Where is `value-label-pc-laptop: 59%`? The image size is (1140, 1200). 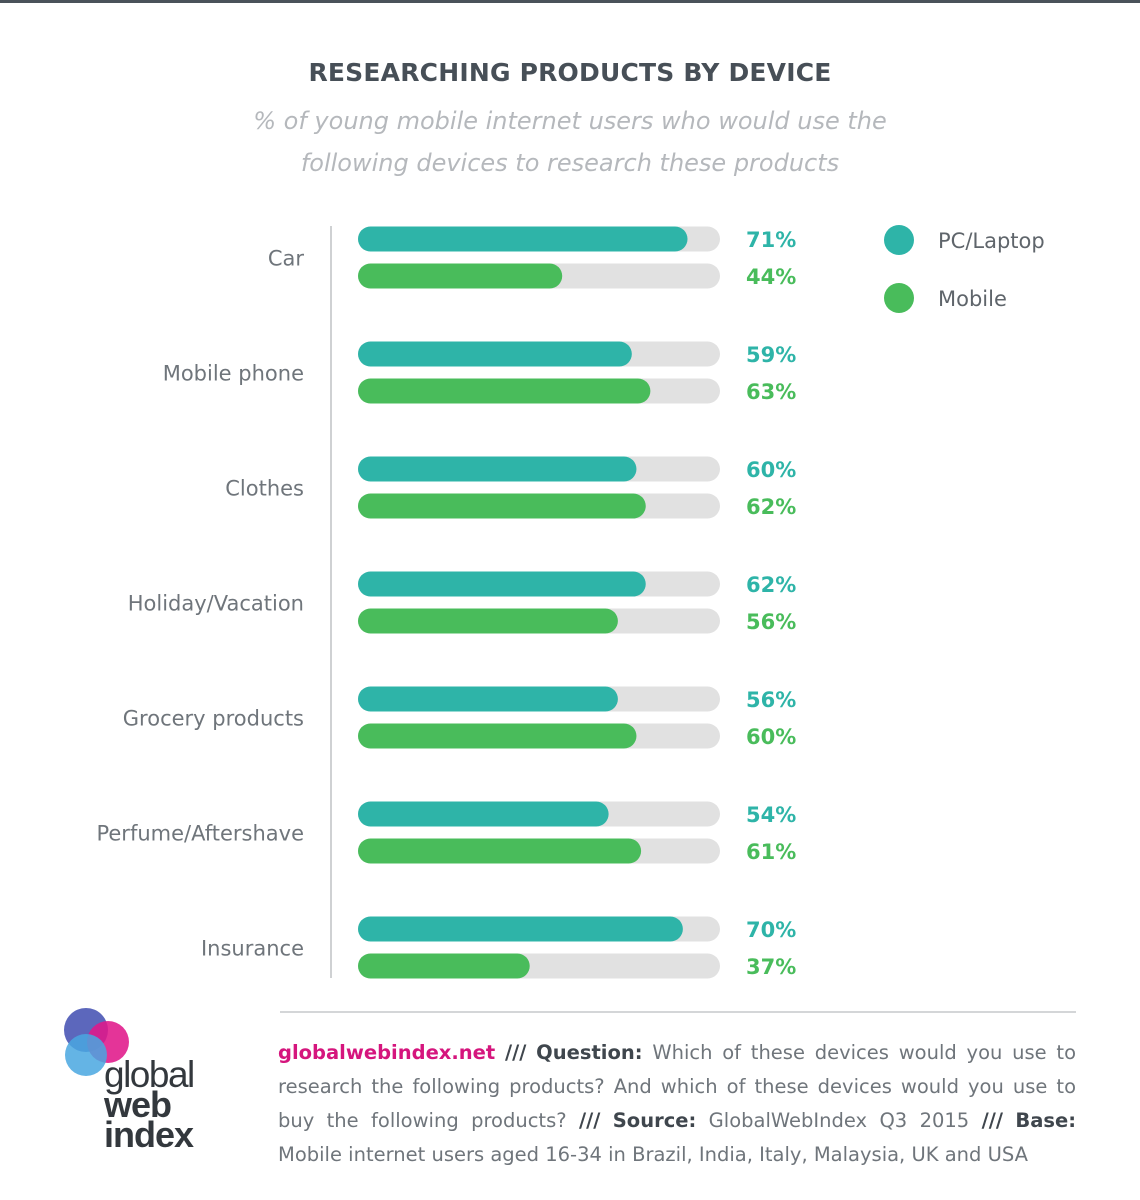
value-label-pc-laptop: 59% is located at coordinates (771, 355).